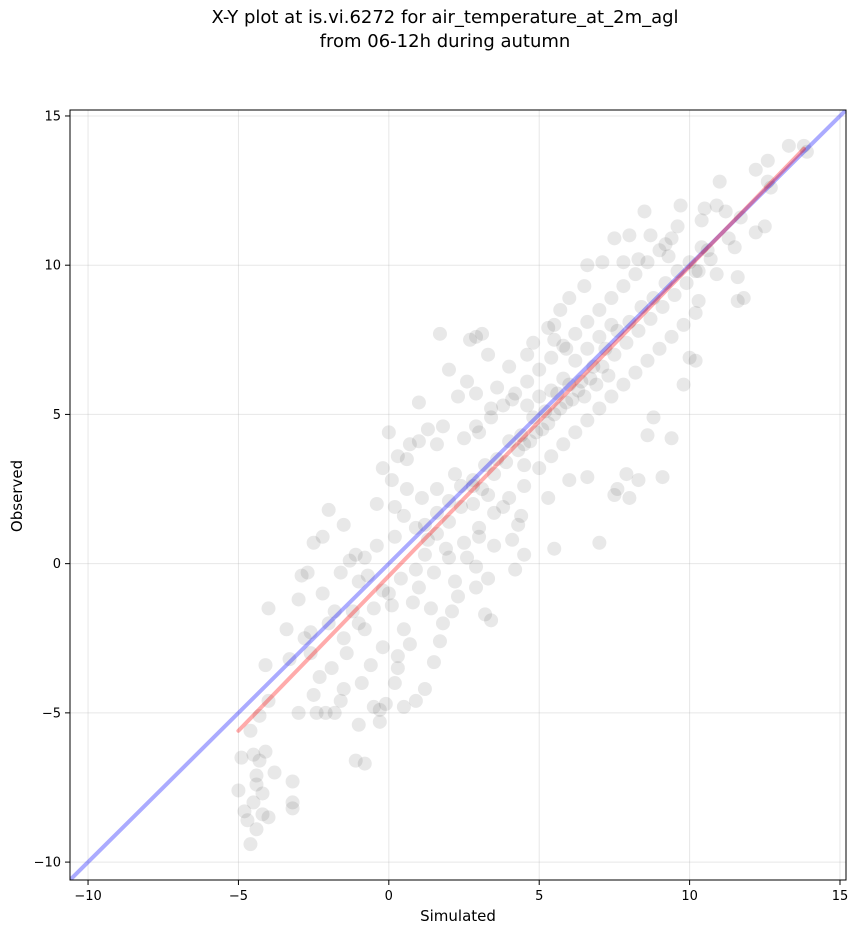 Image resolution: width=858 pixels, height=934 pixels. What do you see at coordinates (389, 896) in the screenshot?
I see `x-tick-label: 0` at bounding box center [389, 896].